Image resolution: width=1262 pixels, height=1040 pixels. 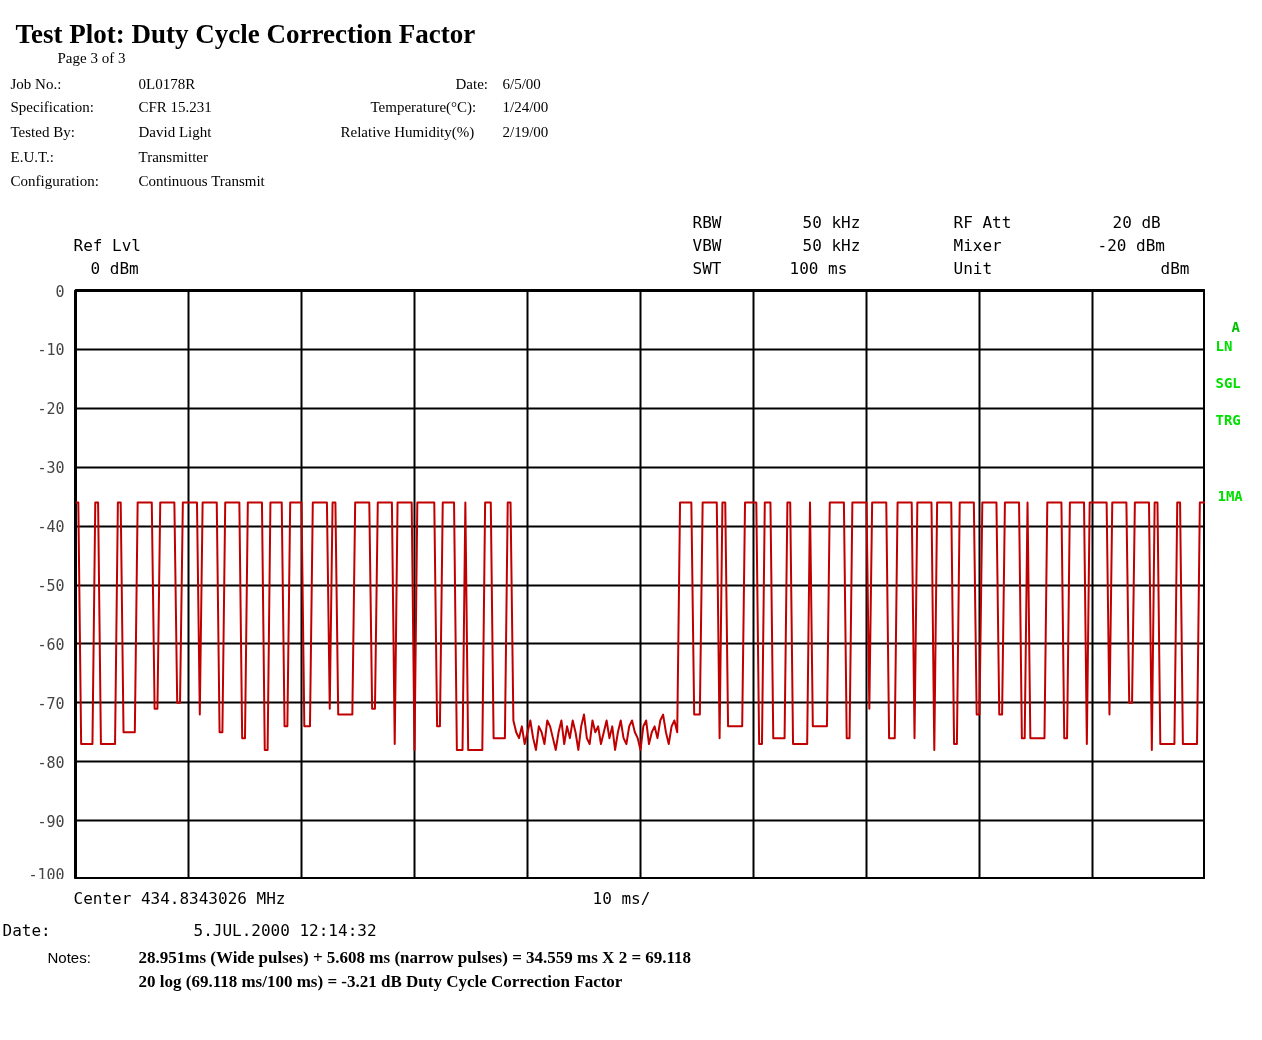 What do you see at coordinates (407, 132) in the screenshot?
I see `text: Relative Humidity(%)` at bounding box center [407, 132].